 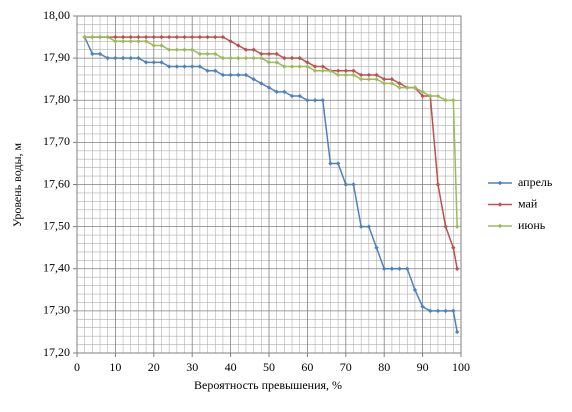 What do you see at coordinates (17, 184) in the screenshot?
I see `y-axis-label: Уровень воды, м` at bounding box center [17, 184].